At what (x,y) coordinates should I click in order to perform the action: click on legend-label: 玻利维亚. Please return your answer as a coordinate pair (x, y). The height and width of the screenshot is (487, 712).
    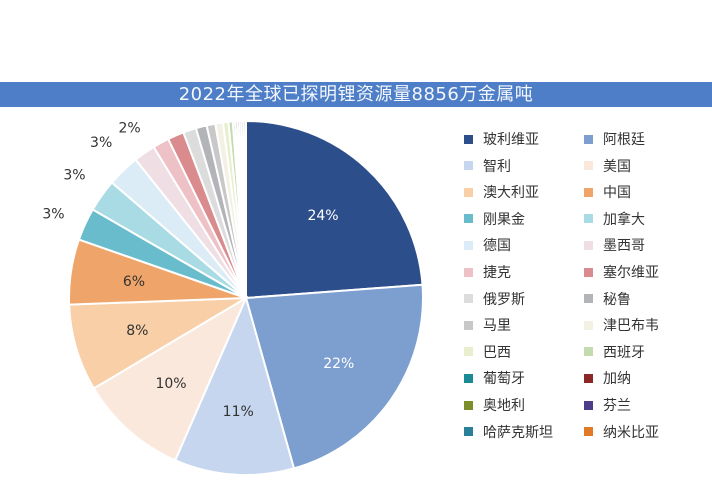
    Looking at the image, I should click on (511, 140).